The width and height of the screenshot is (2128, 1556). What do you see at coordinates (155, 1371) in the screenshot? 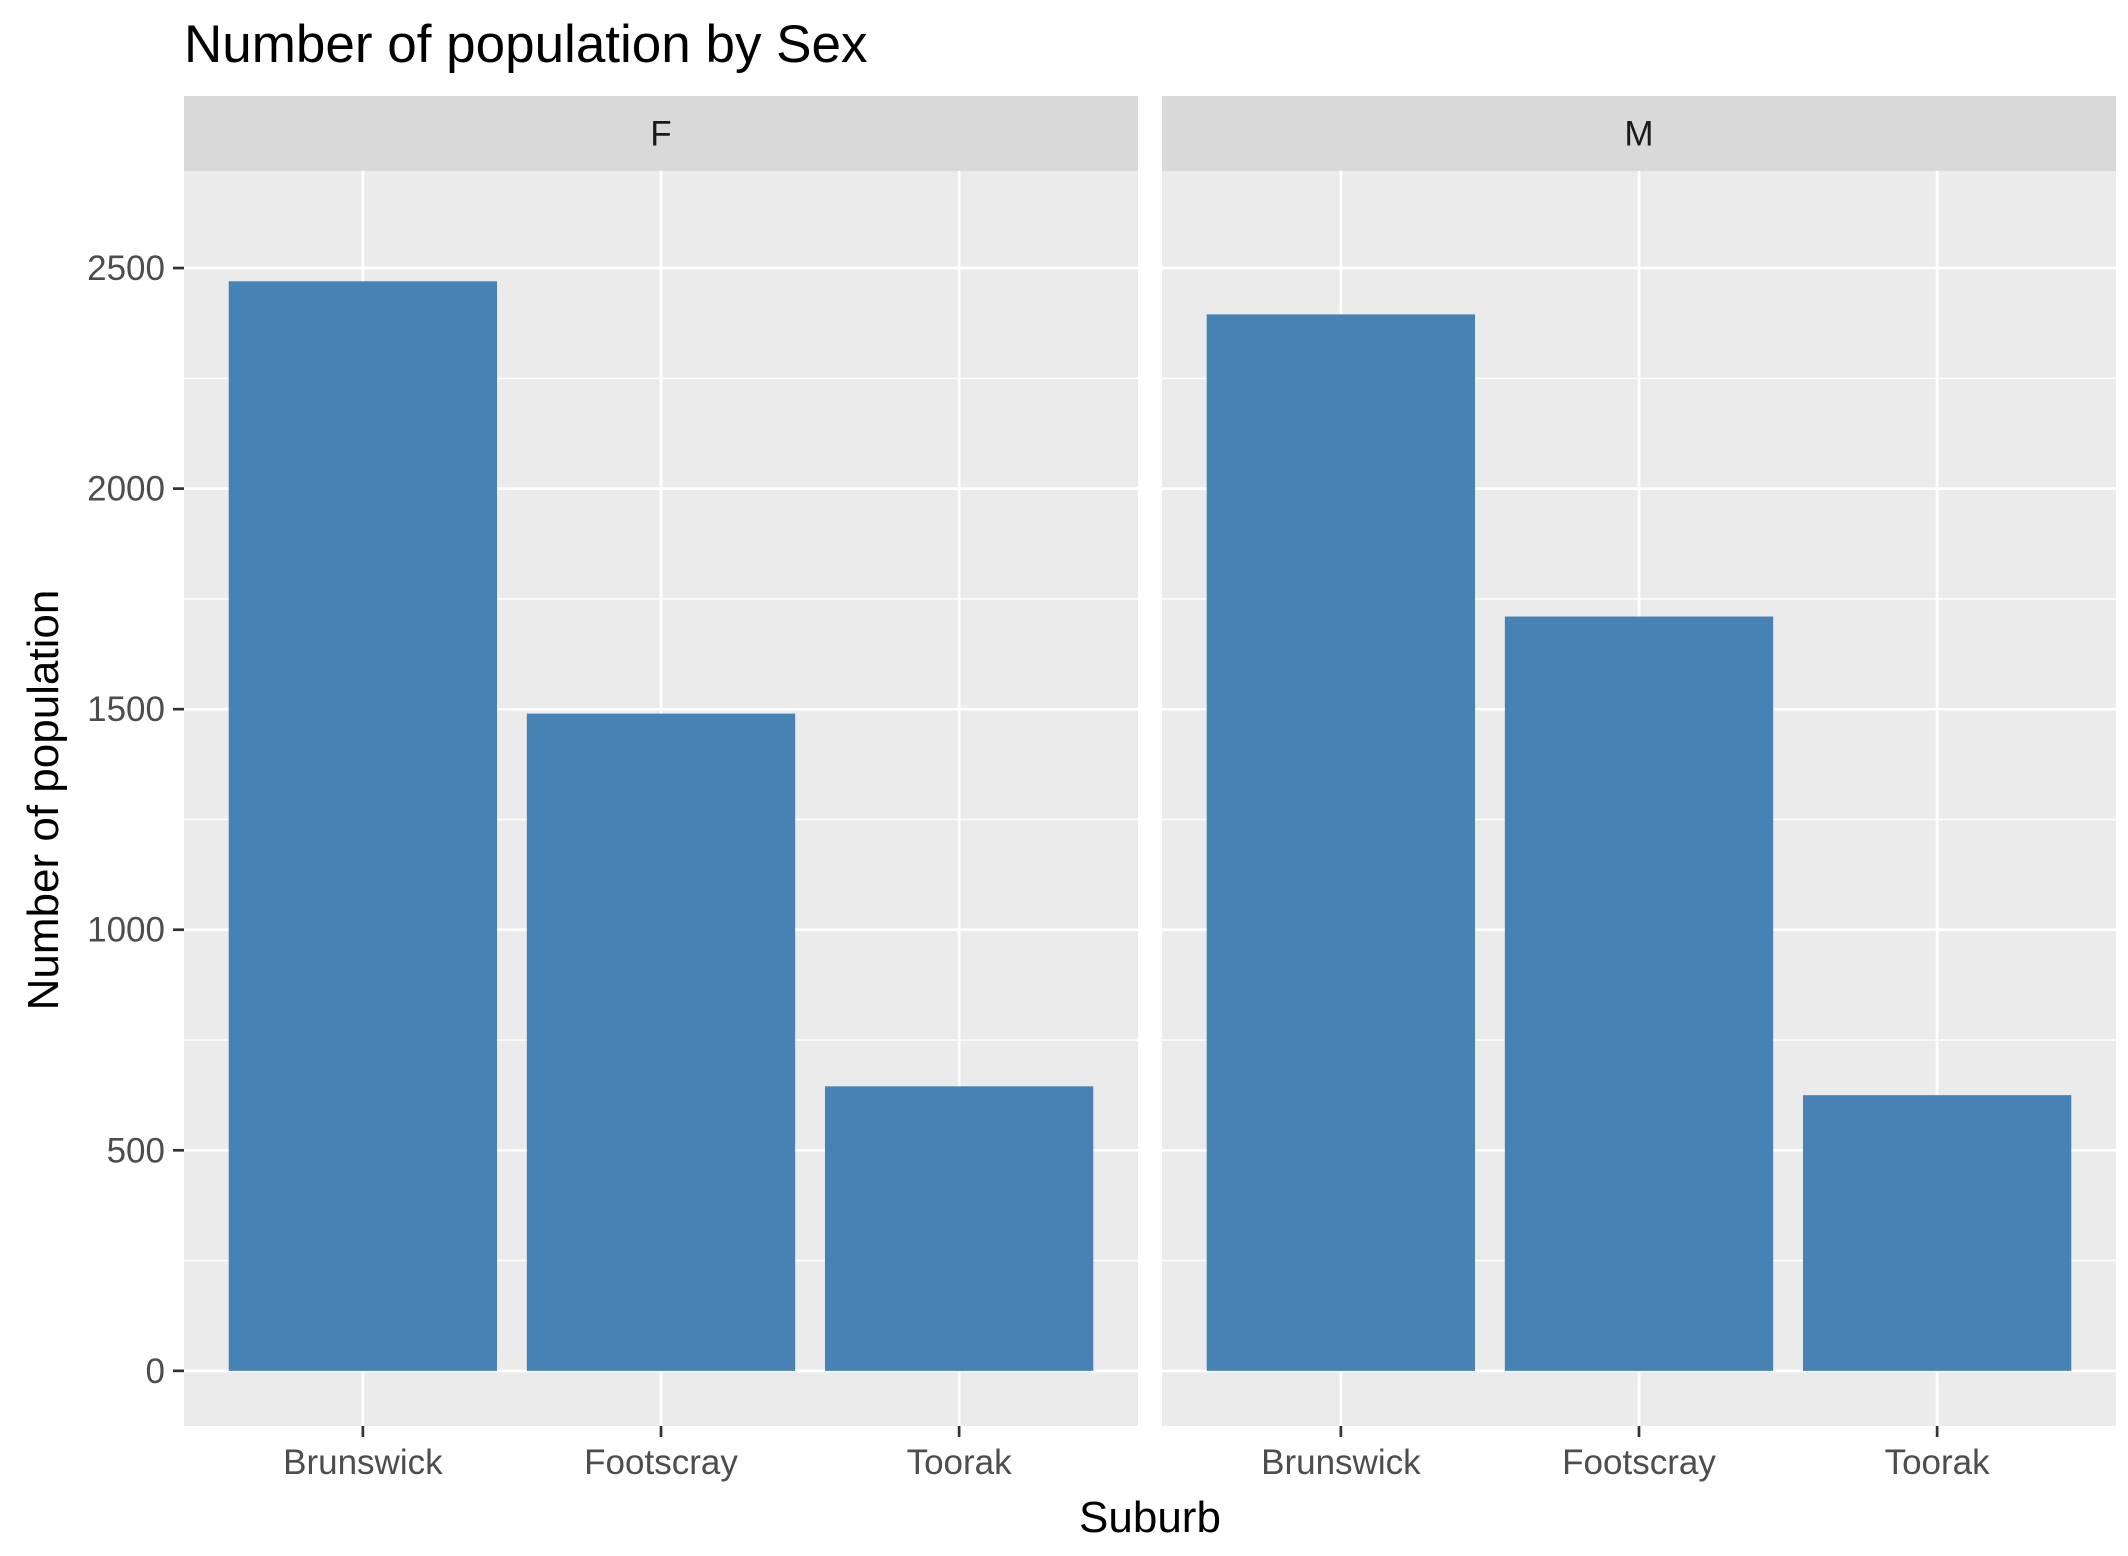
I see `y-tick-label: 0` at bounding box center [155, 1371].